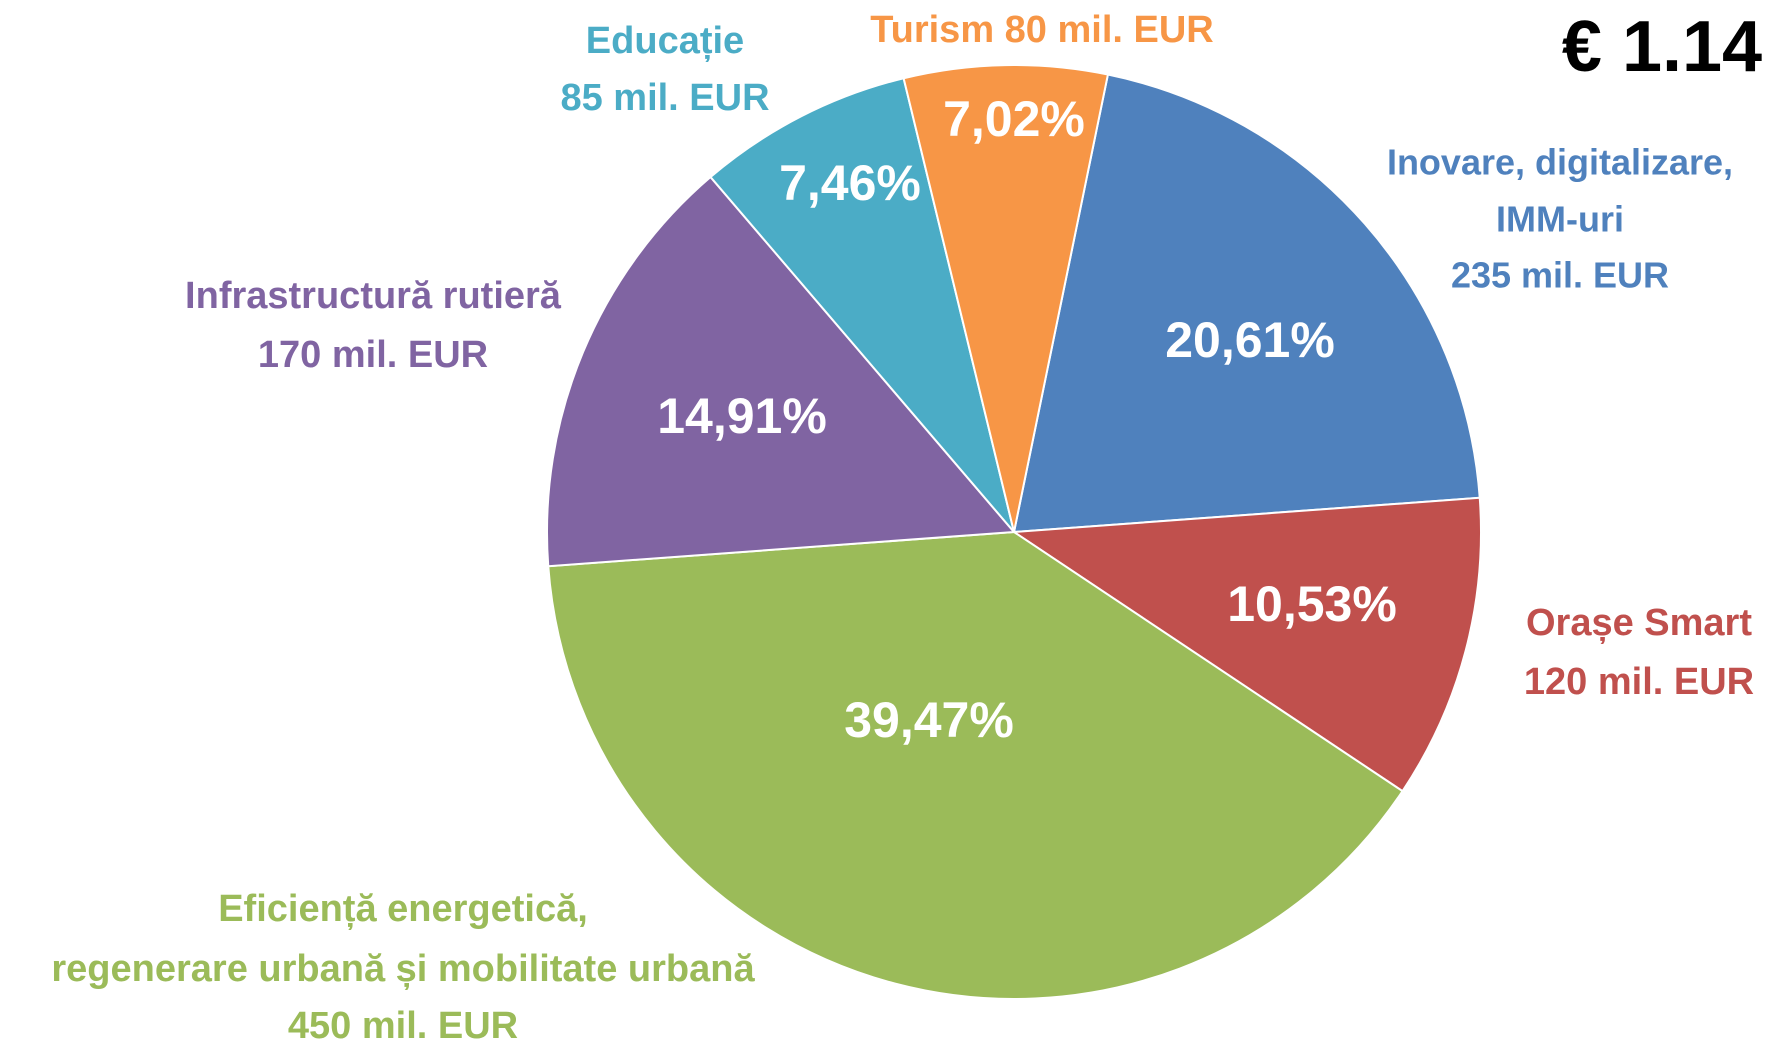 The height and width of the screenshot is (1045, 1781). I want to click on category-label: regenerare urbană și mobilitate urbană, so click(403, 969).